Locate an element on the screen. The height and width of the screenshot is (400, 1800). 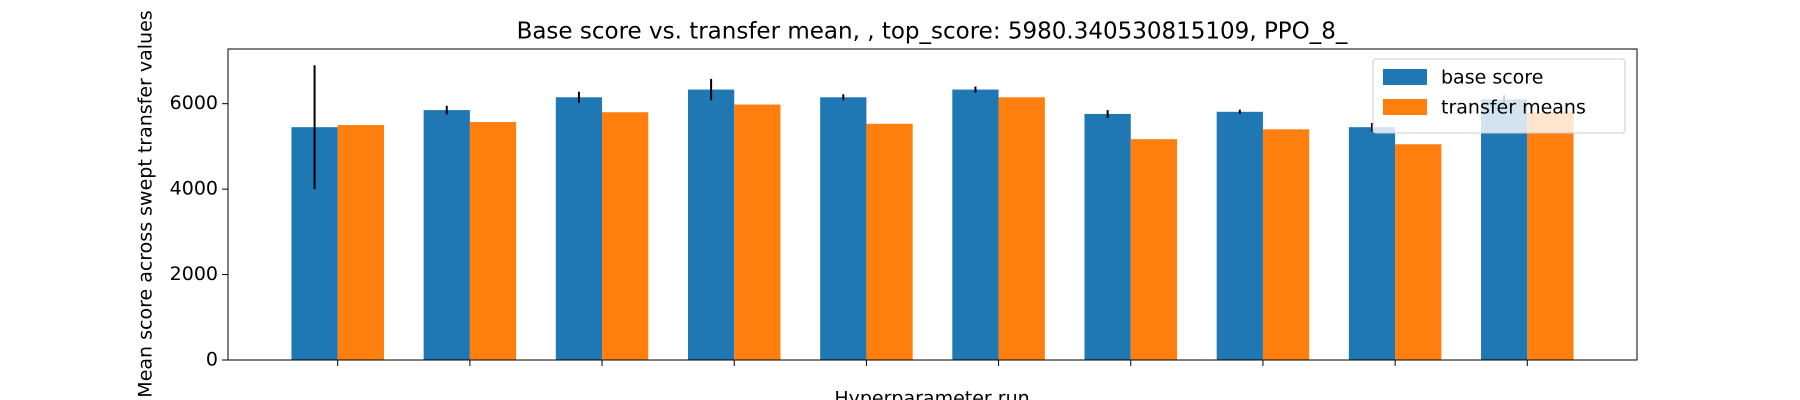
y-tick-label: 2000 is located at coordinates (194, 274).